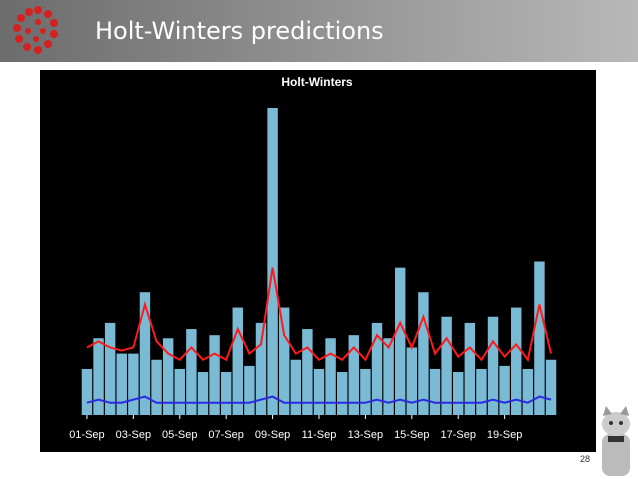  Describe the element at coordinates (239, 31) in the screenshot. I see `slide-title: Holt-Winters predictions` at that location.